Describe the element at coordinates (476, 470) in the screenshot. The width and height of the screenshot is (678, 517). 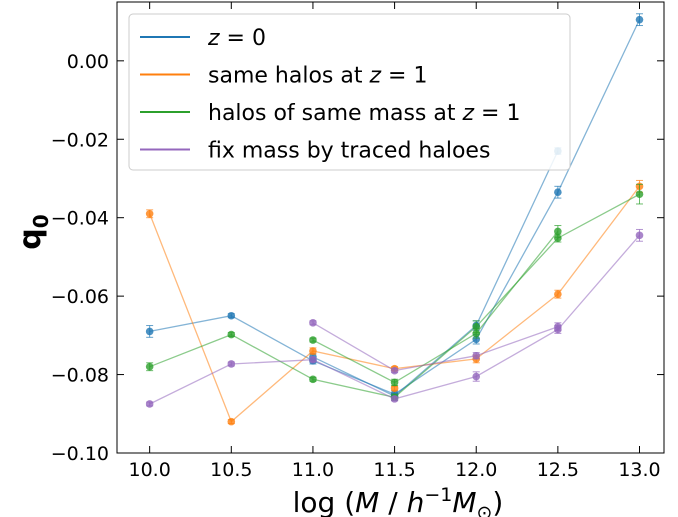
I see `x-tick-label: 12.0` at that location.